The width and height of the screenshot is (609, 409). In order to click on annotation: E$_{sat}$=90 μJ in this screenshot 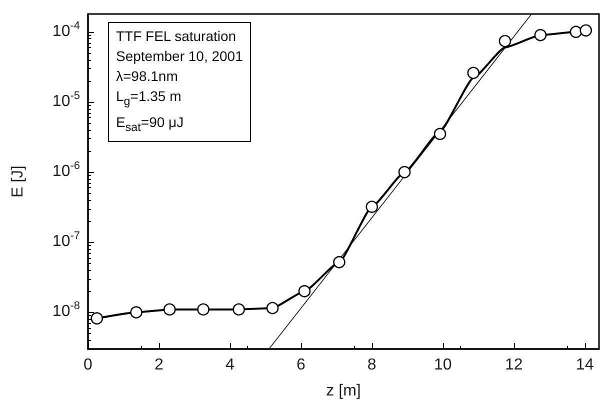, I will do `click(150, 124)`.